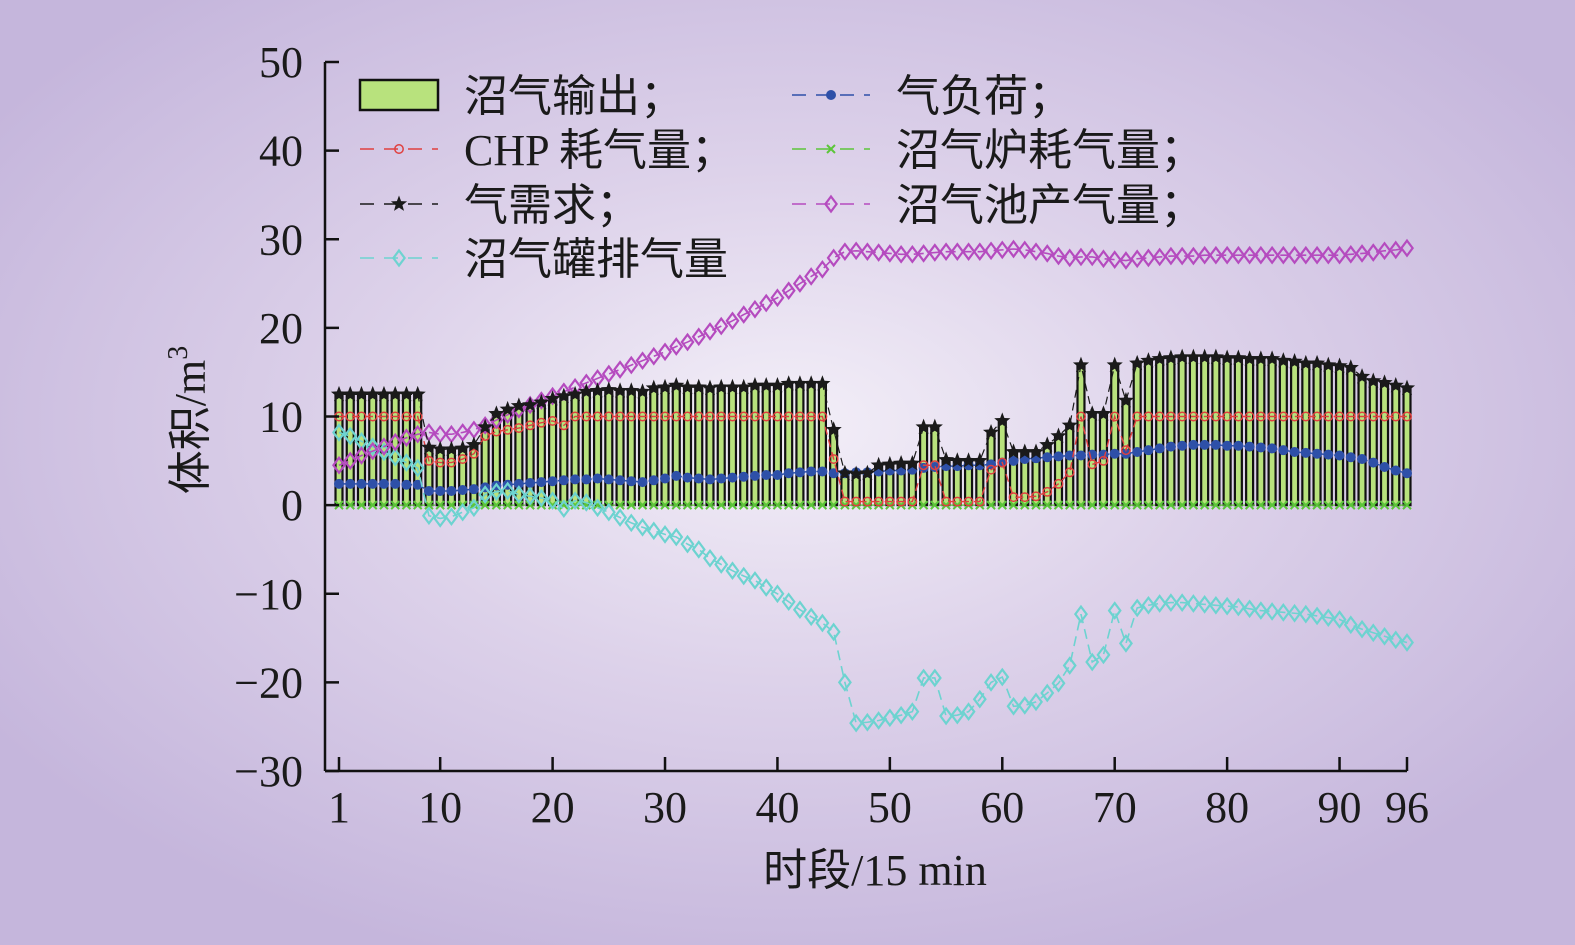  What do you see at coordinates (998, 150) in the screenshot?
I see `legend-item-boiler: 沼气炉耗气量；` at bounding box center [998, 150].